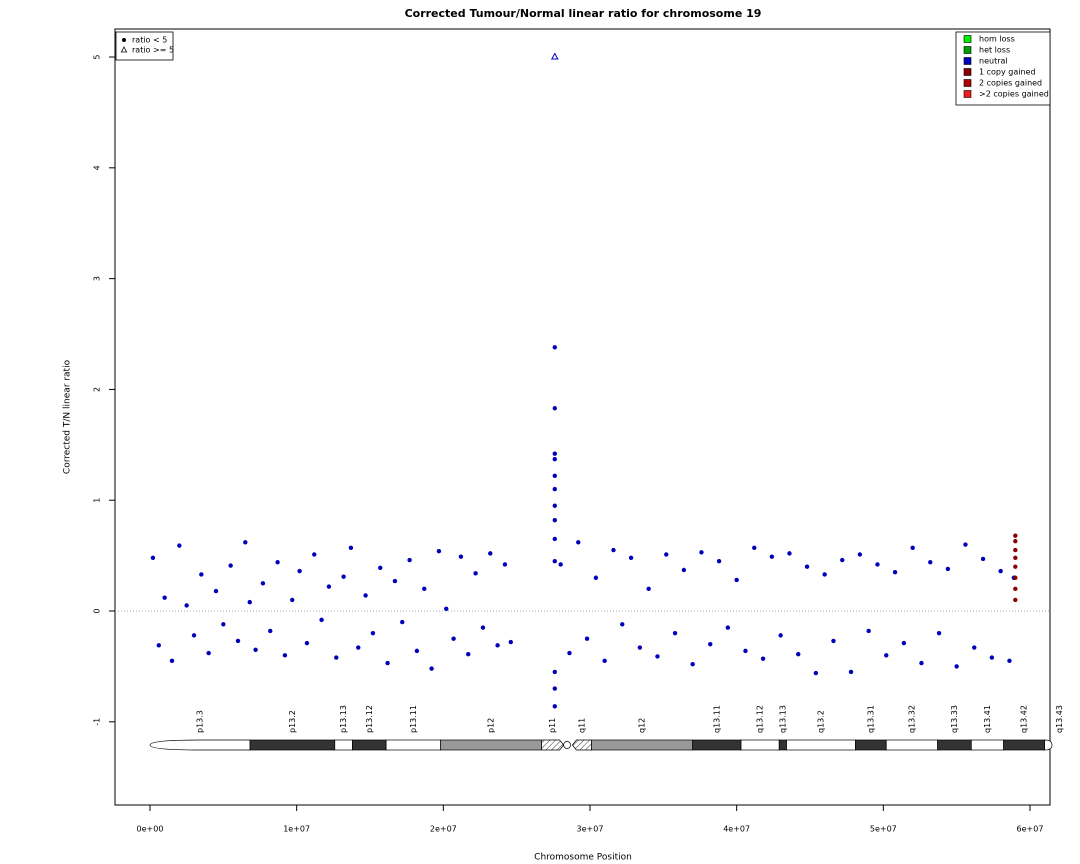 This screenshot has width=1080, height=864. I want to click on x-tick-label: 3e+07, so click(590, 829).